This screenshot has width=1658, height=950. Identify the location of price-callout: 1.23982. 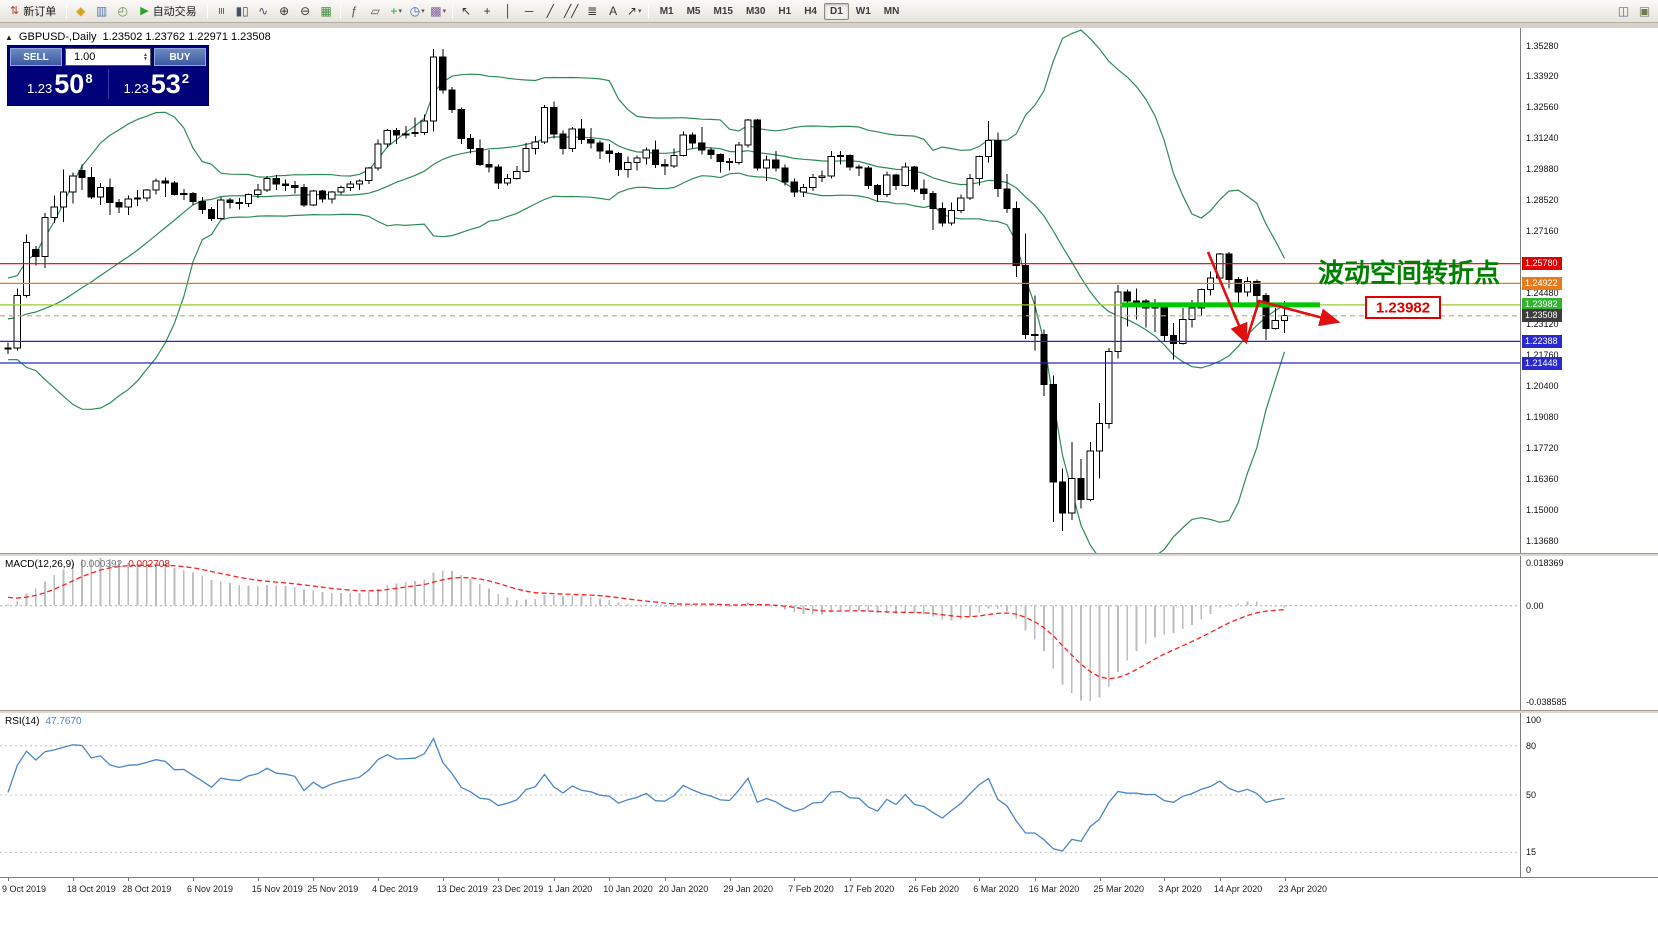
(1403, 307).